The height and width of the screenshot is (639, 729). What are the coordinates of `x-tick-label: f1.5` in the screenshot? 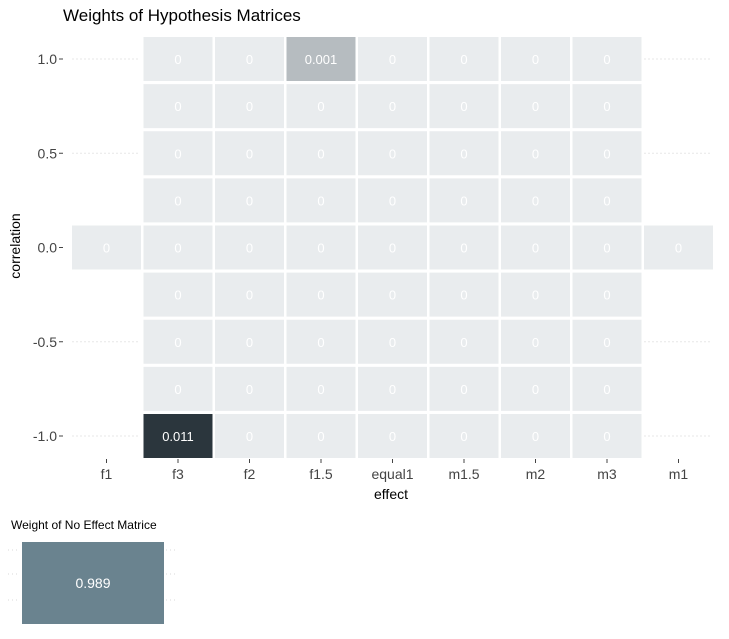 It's located at (321, 474).